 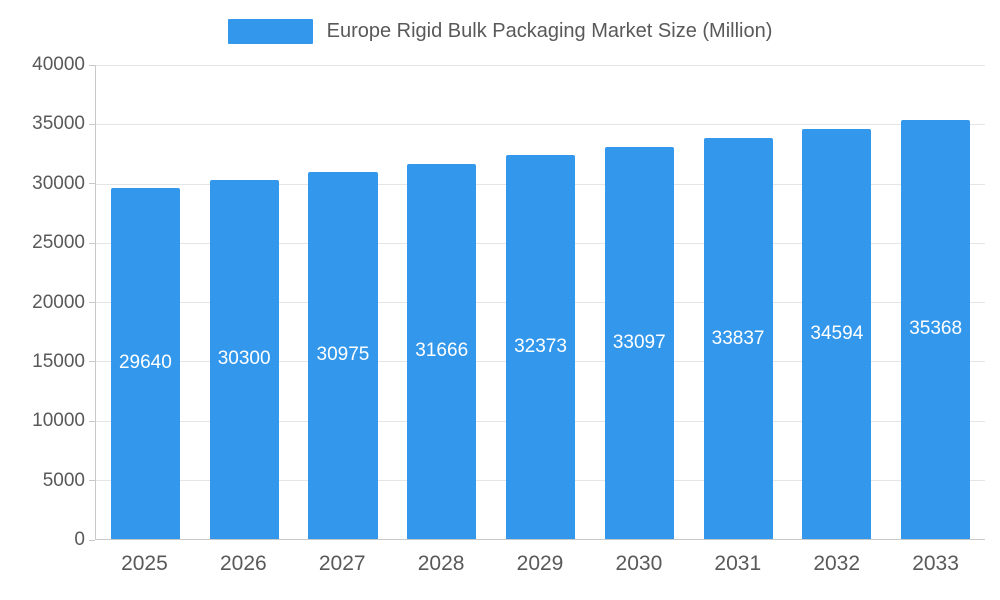 I want to click on bar-slot: 31666, so click(x=441, y=302).